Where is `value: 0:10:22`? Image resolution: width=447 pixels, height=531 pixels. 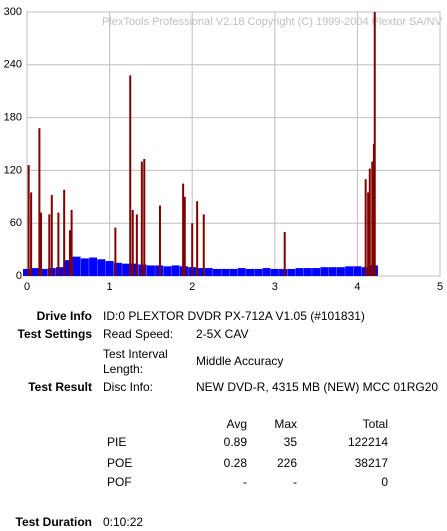 value: 0:10:22 is located at coordinates (123, 522).